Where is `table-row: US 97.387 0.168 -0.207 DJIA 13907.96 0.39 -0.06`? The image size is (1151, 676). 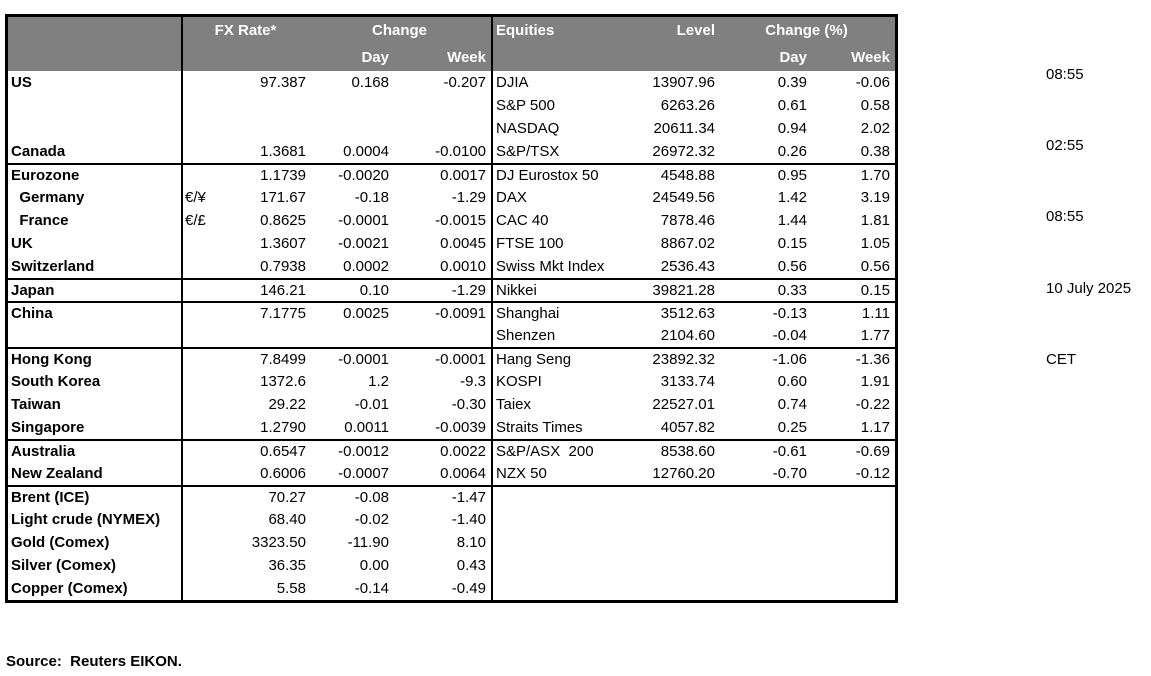
table-row: US 97.387 0.168 -0.207 DJIA 13907.96 0.39 -0.06 is located at coordinates (451, 82).